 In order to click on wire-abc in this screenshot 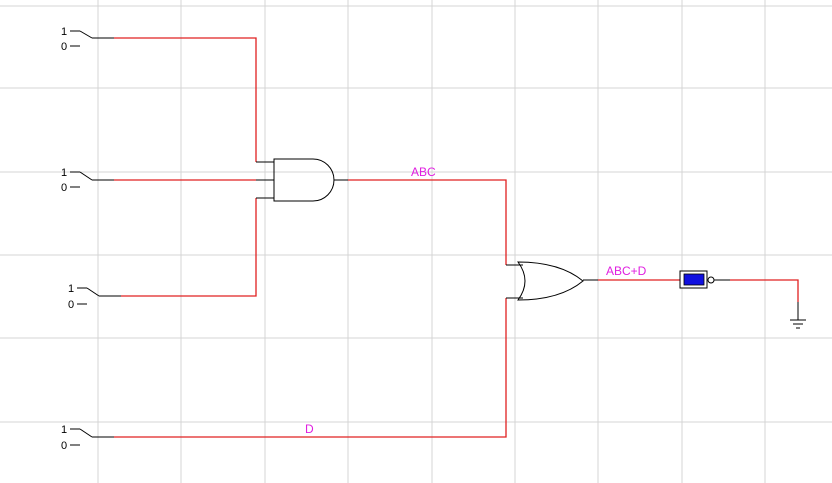, I will do `click(427, 222)`.